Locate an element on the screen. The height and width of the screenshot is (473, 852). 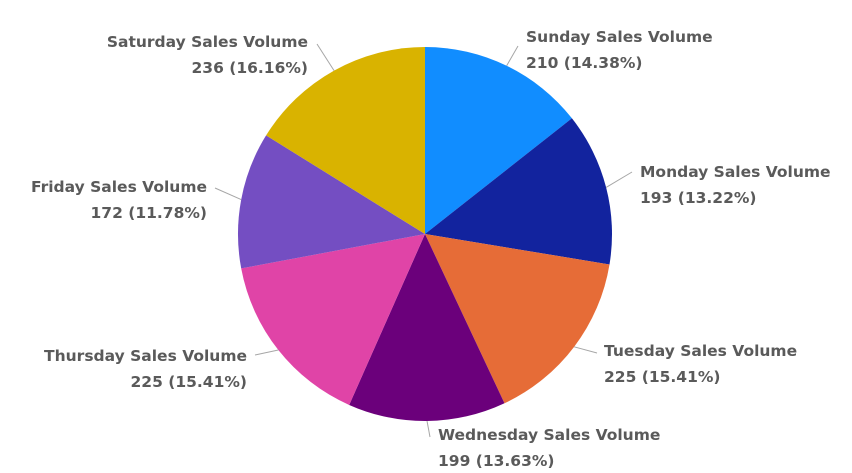
data-label-value-saturday-sales-volume: 236 (16.16%) is located at coordinates (250, 68).